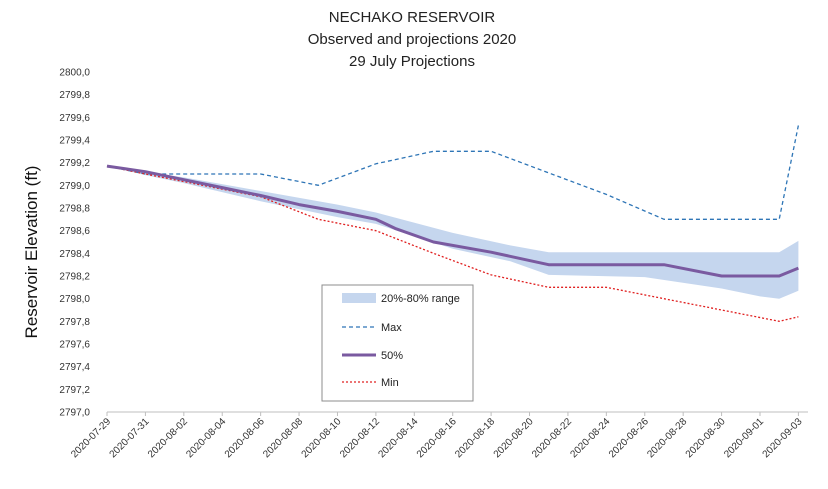 This screenshot has height=489, width=828. Describe the element at coordinates (629, 438) in the screenshot. I see `x-tick-label: 2020-08-26` at that location.